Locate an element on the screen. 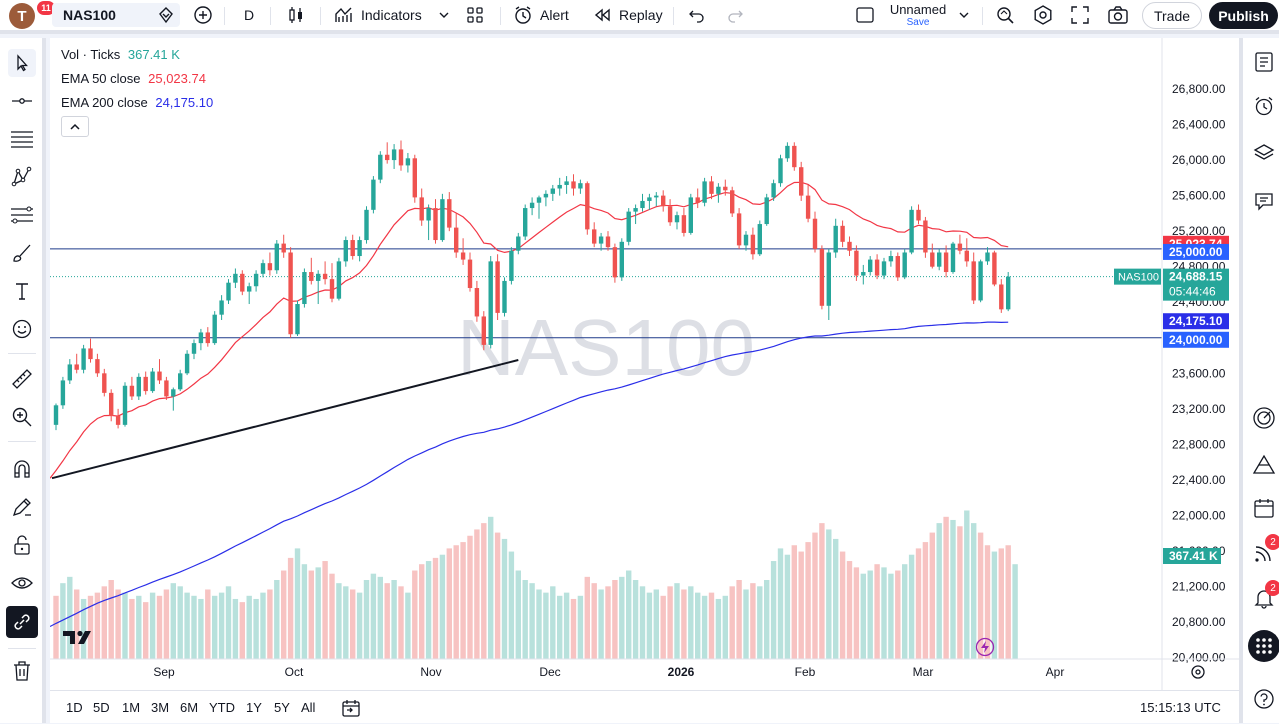  text-tool-icon is located at coordinates (22, 291).